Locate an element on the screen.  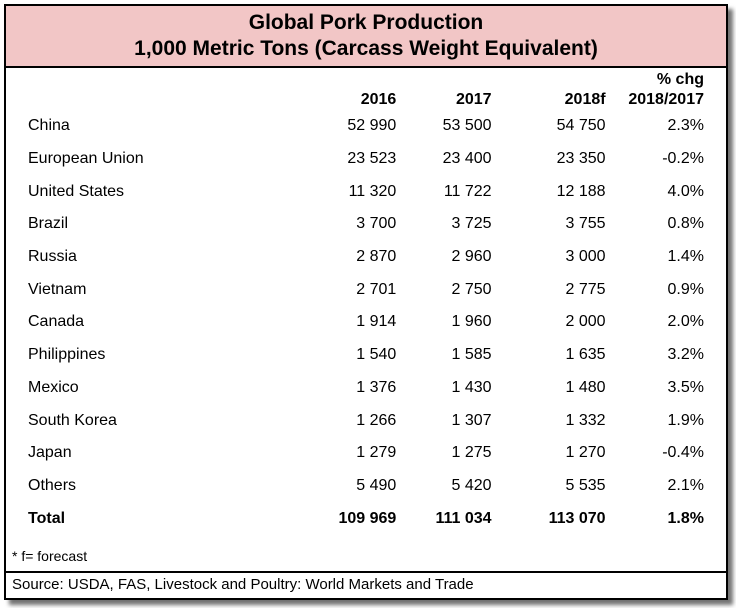
value-2018f-cell: 1 270 is located at coordinates (585, 453).